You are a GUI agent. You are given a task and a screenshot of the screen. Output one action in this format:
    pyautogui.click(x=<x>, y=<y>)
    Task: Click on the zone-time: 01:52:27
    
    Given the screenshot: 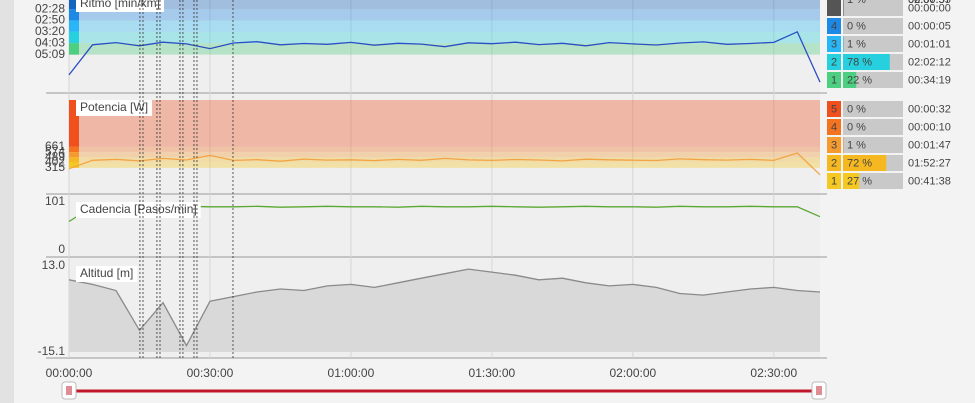 What is the action you would take?
    pyautogui.click(x=929, y=163)
    